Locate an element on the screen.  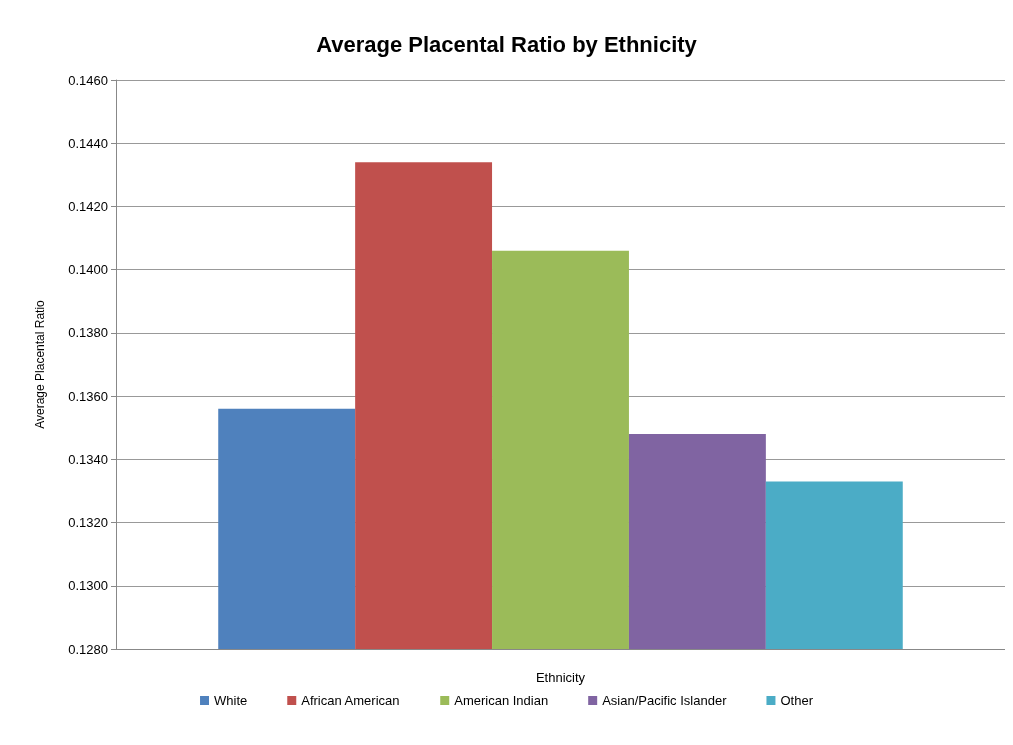
legend-label: American Indian is located at coordinates (501, 700).